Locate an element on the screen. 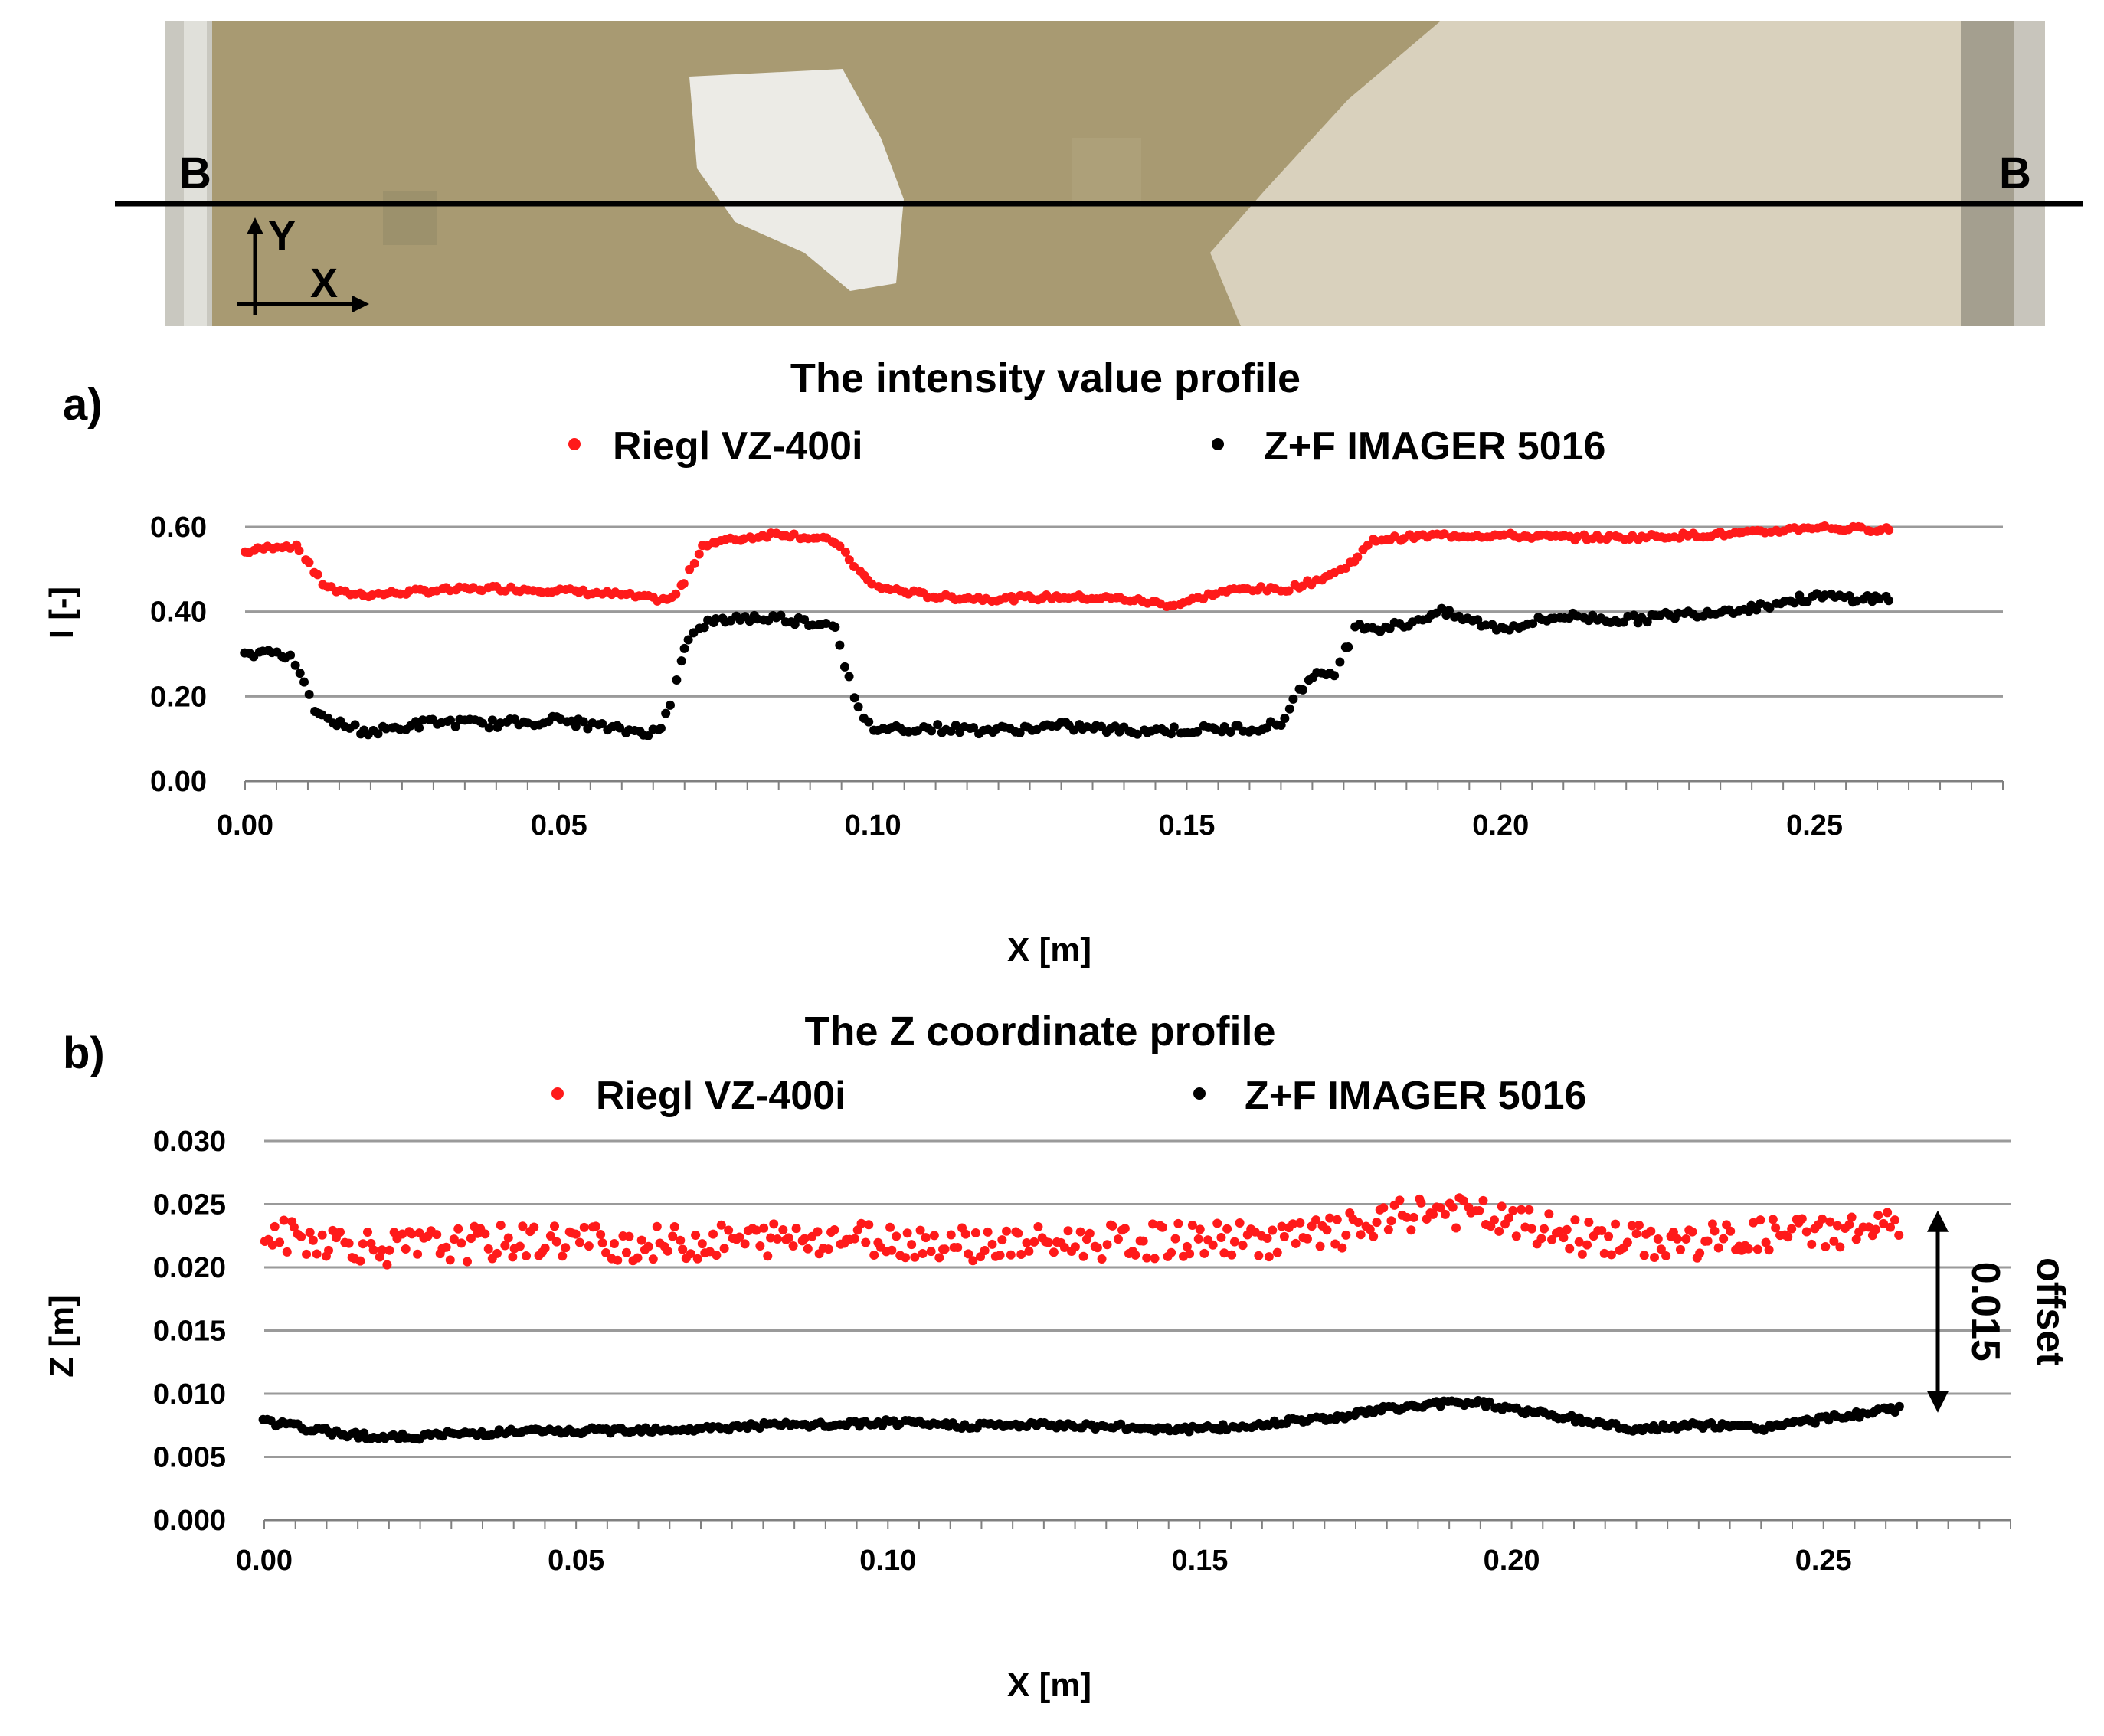 This screenshot has height=1736, width=2104. marker-b-right: B is located at coordinates (2015, 173).